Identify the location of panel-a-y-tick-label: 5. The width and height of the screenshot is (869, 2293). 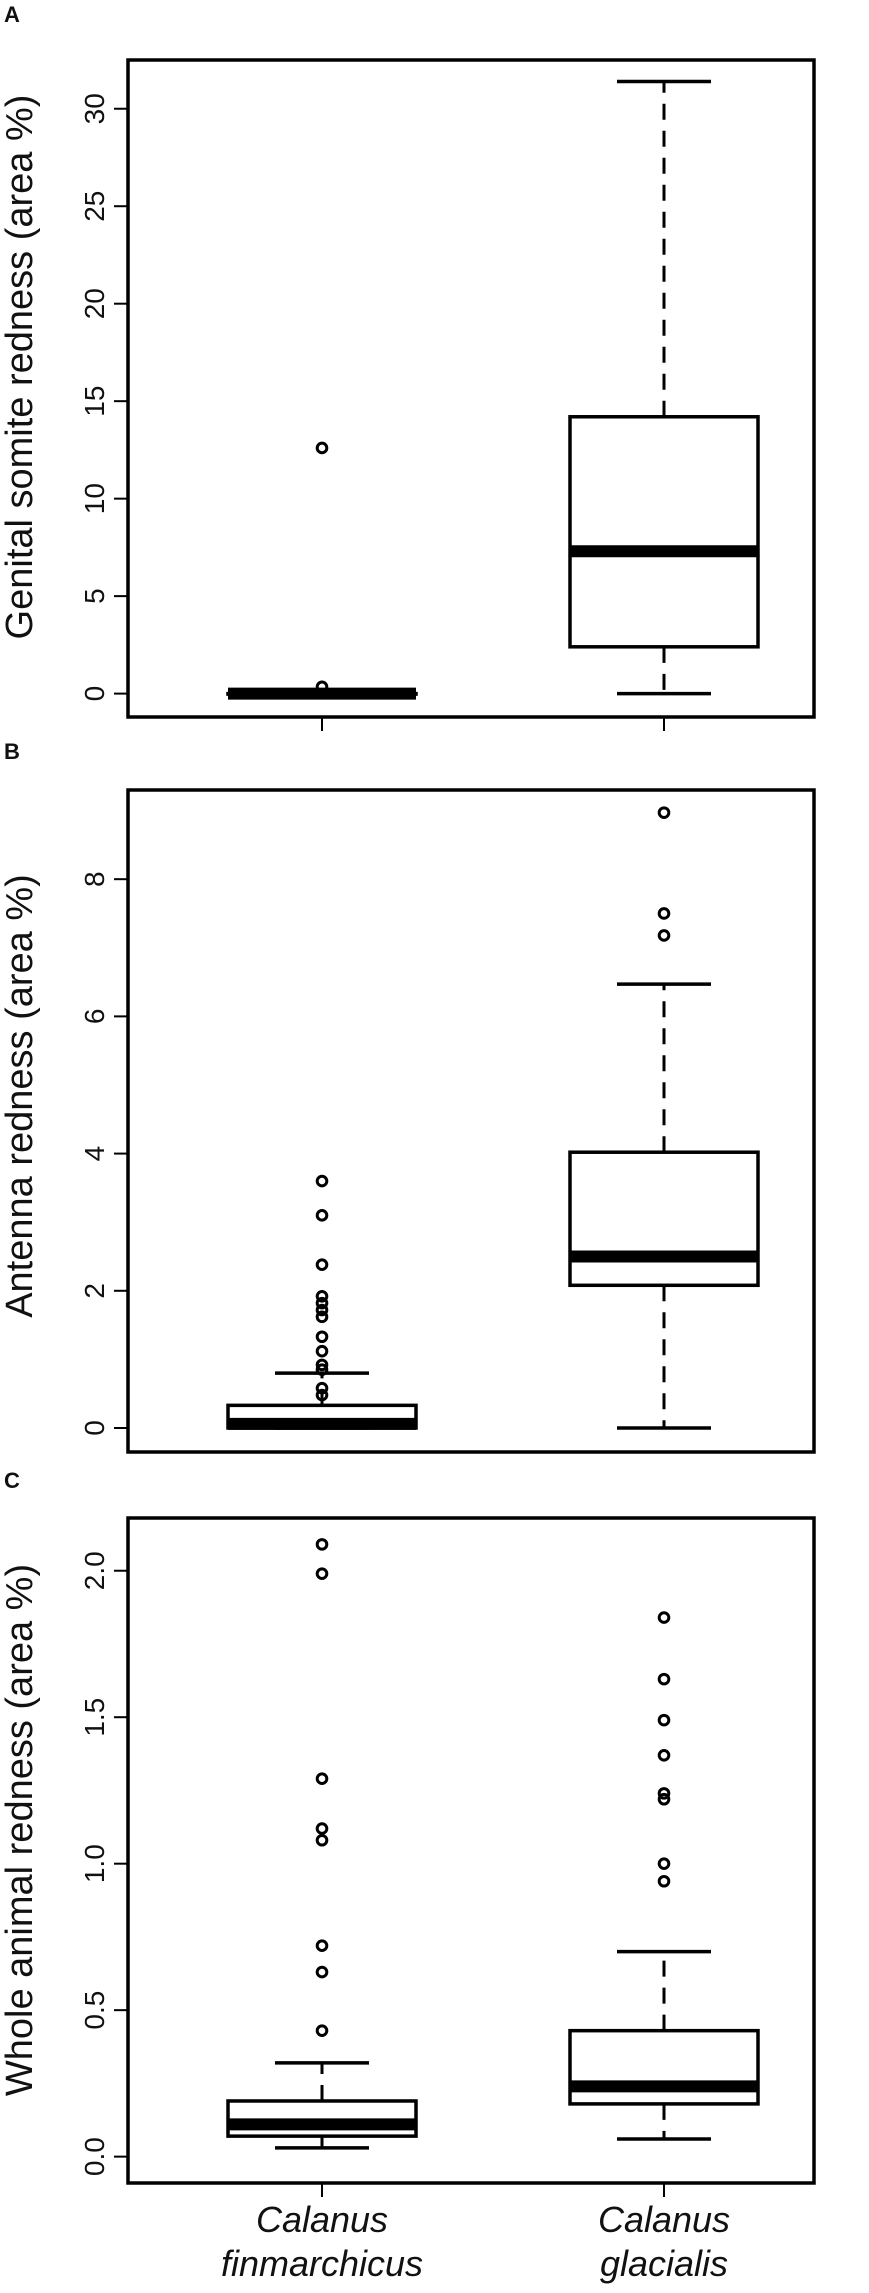
(94, 596).